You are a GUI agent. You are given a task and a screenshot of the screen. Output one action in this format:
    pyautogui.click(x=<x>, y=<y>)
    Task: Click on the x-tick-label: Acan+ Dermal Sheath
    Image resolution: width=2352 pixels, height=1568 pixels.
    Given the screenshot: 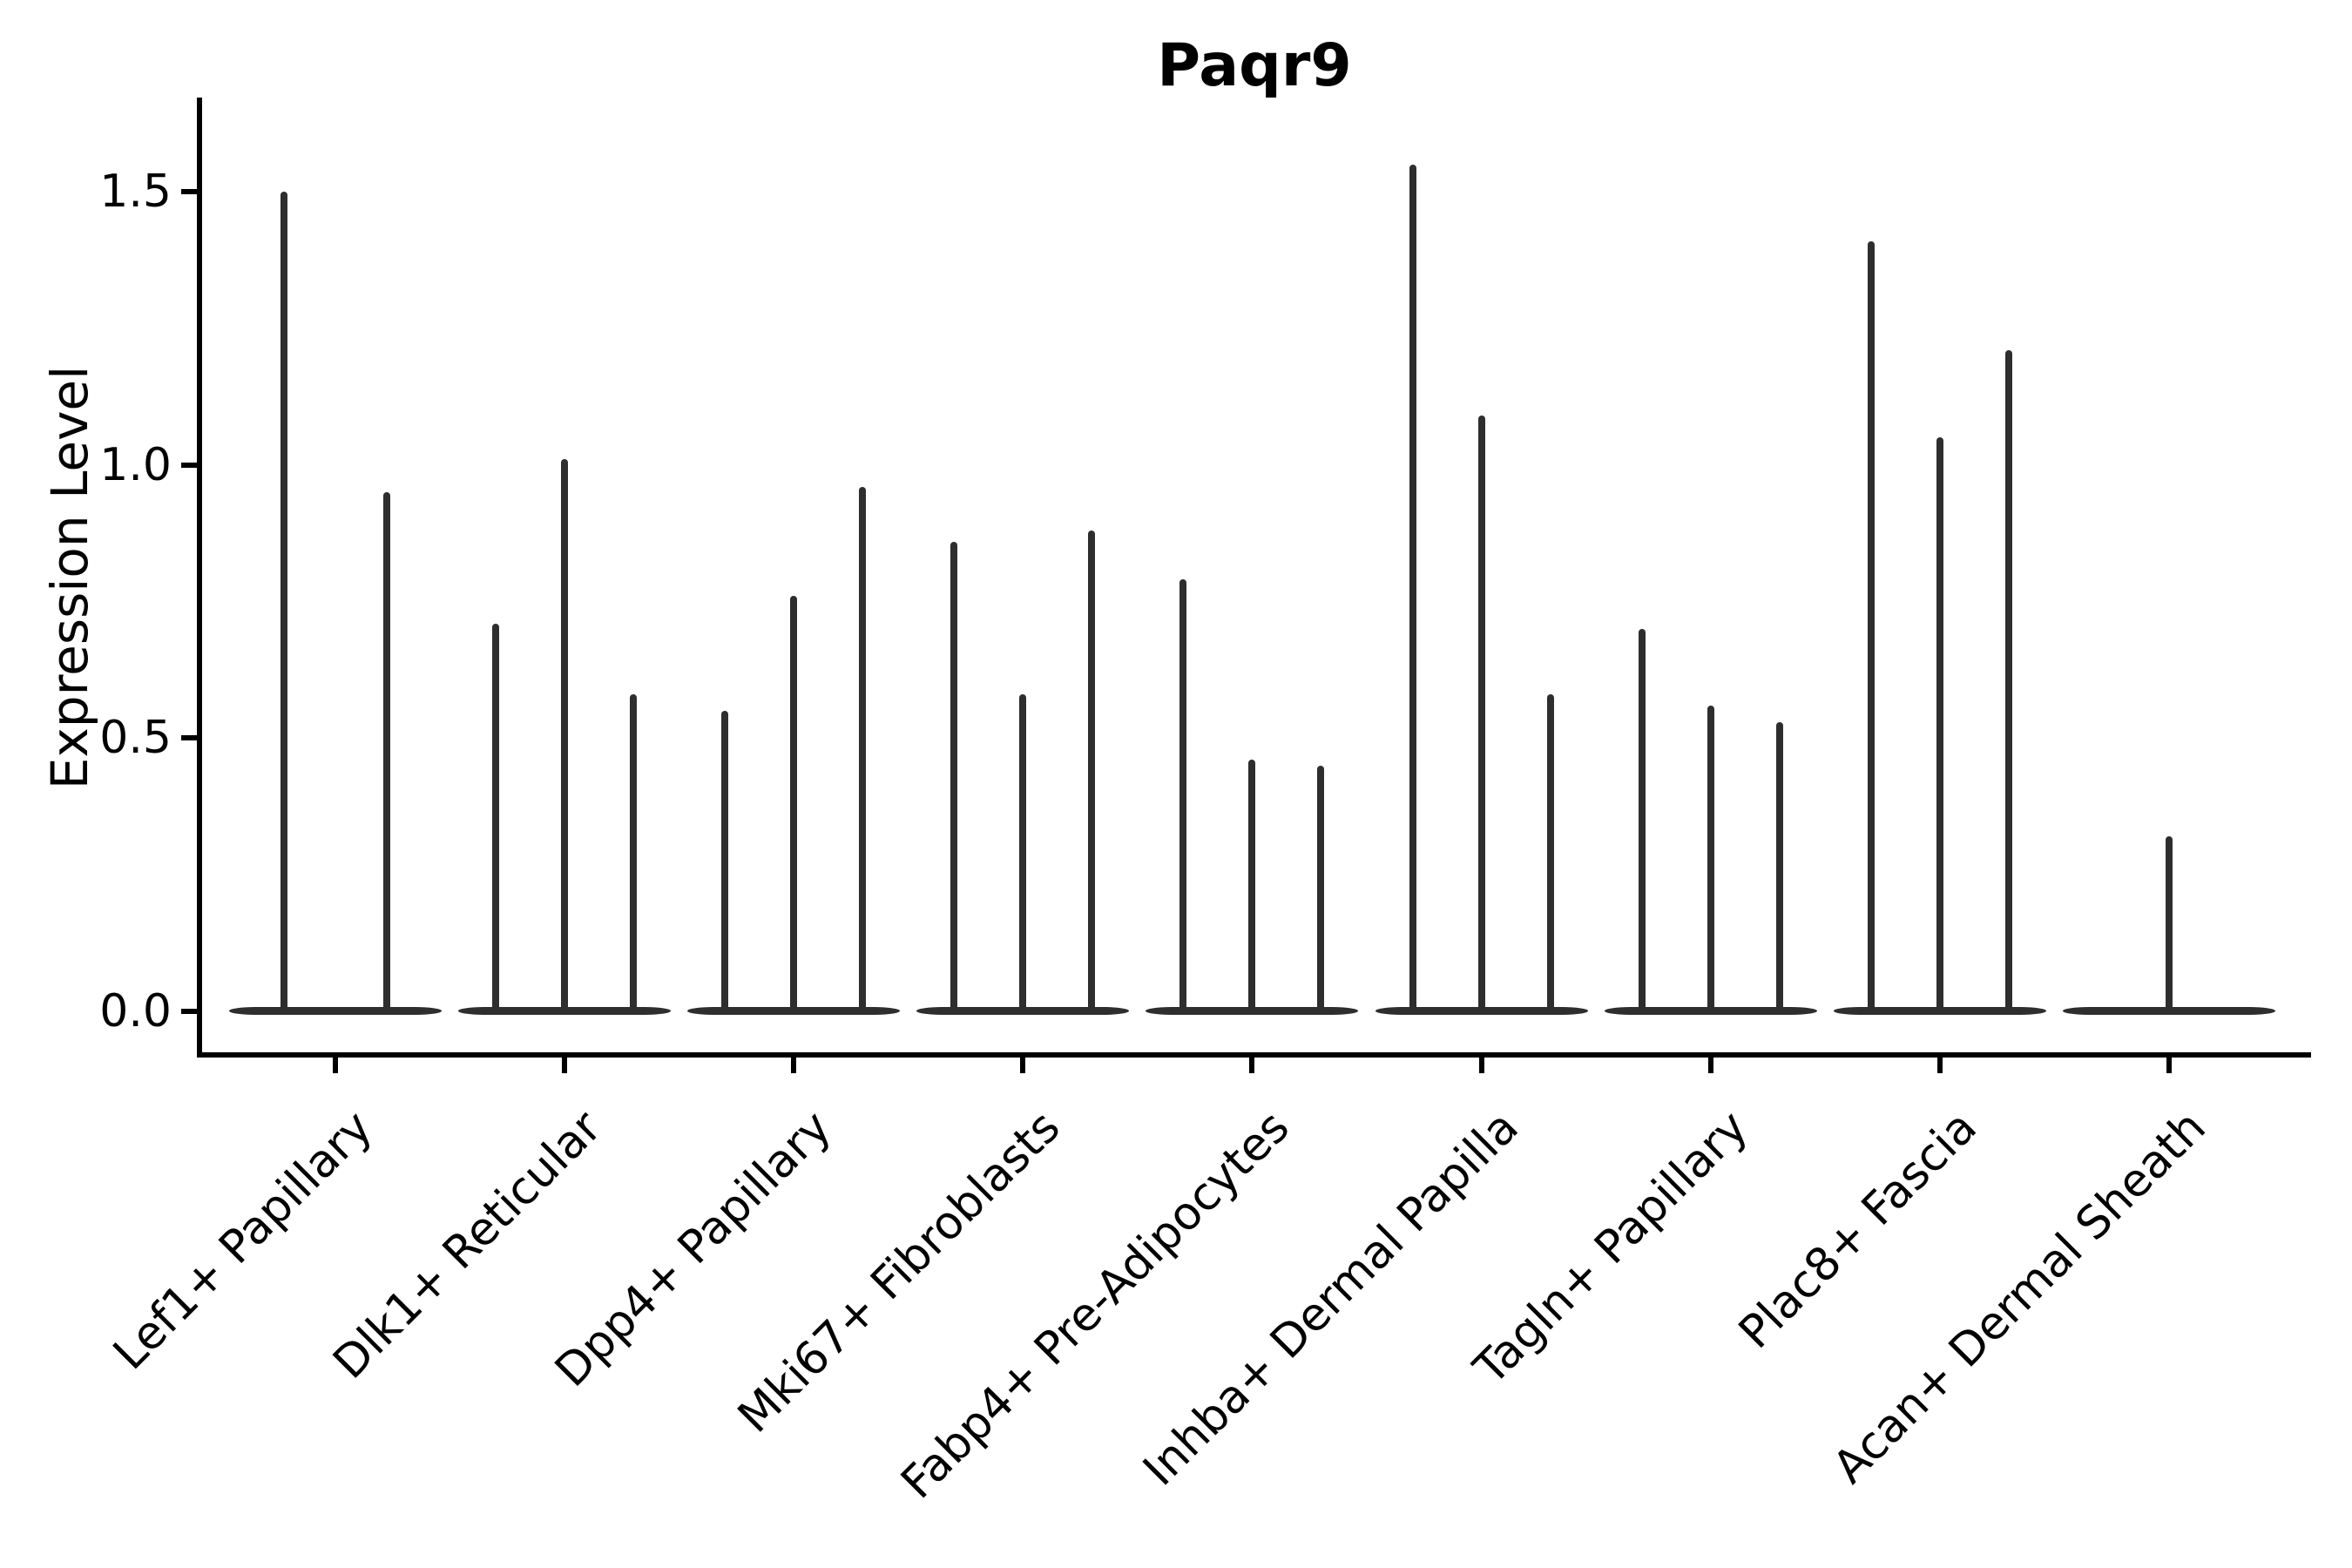 What is the action you would take?
    pyautogui.click(x=2020, y=1297)
    